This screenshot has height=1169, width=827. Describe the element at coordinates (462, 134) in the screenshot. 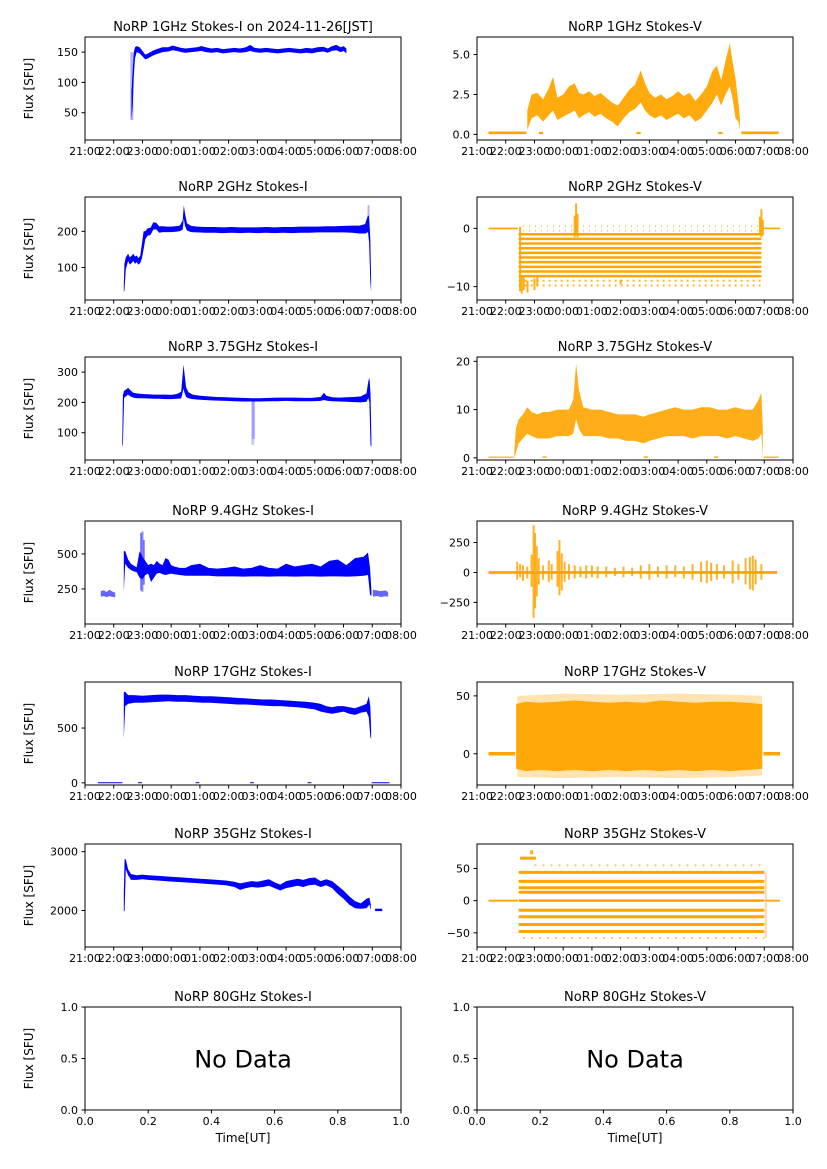

I see `y-tick-label: 0.0` at that location.